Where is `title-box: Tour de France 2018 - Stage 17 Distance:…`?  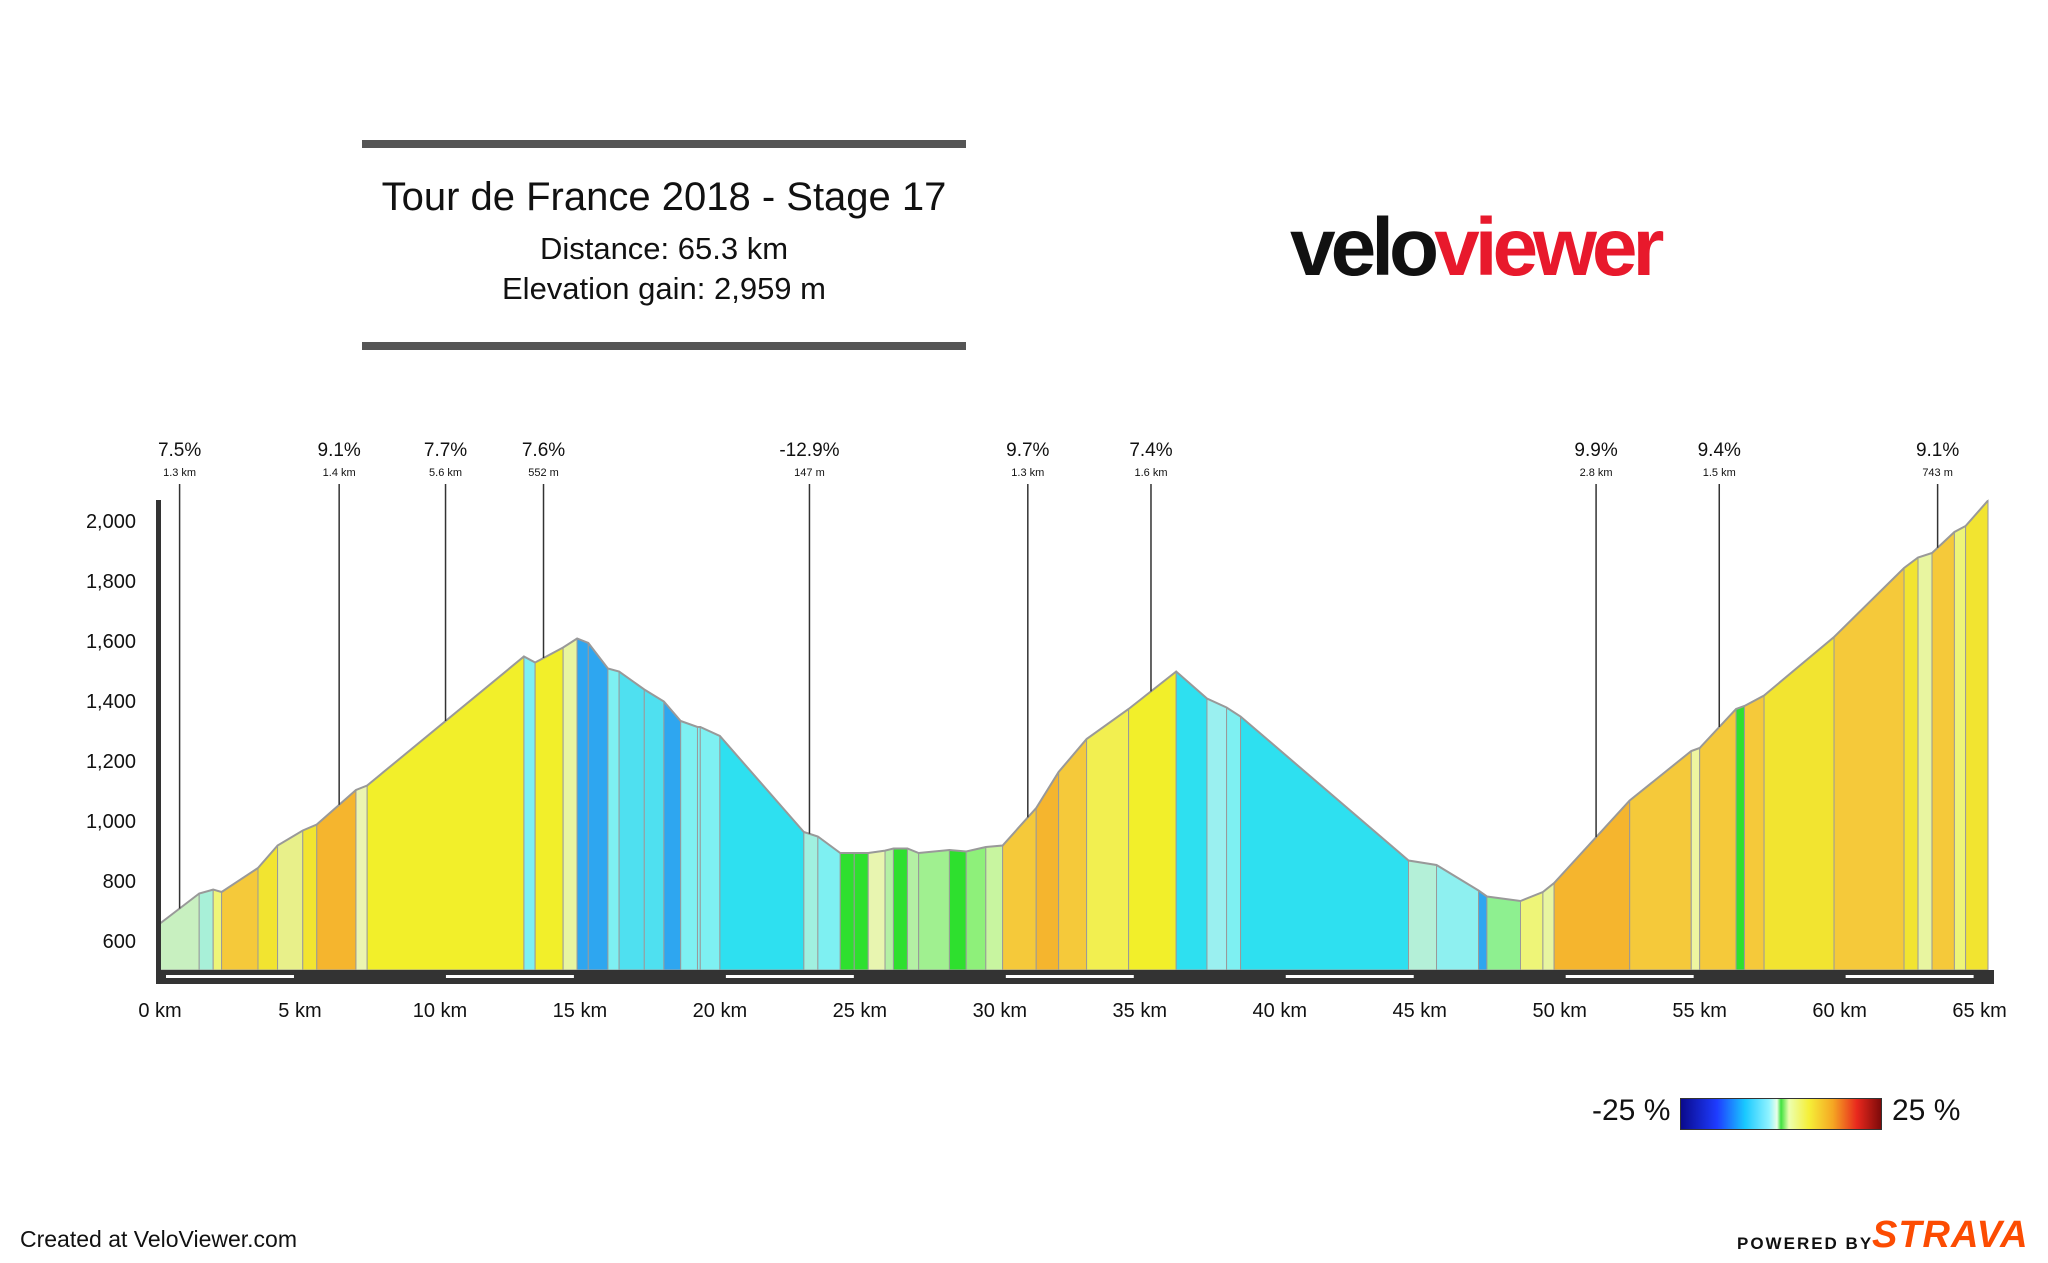
title-box: Tour de France 2018 - Stage 17 Distance:… is located at coordinates (664, 245).